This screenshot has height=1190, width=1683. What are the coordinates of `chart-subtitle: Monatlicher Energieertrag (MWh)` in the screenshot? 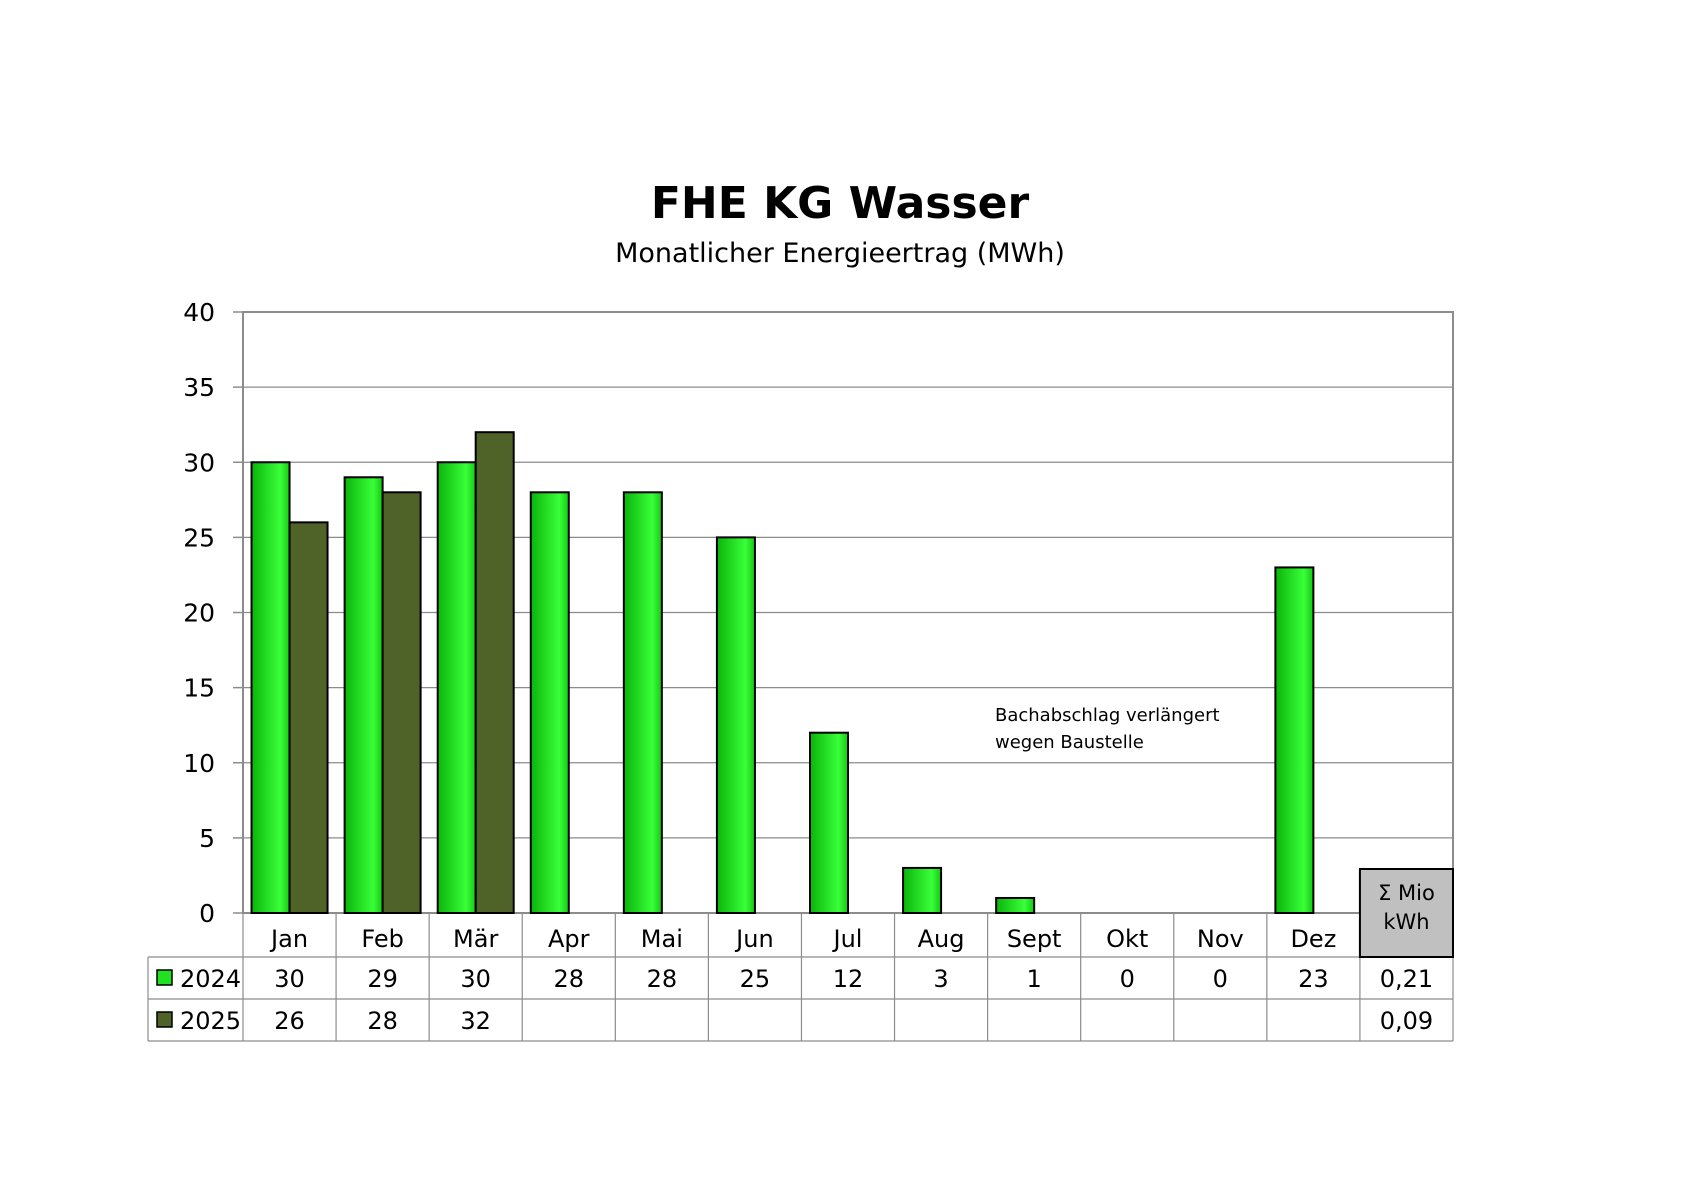 It's located at (840, 253).